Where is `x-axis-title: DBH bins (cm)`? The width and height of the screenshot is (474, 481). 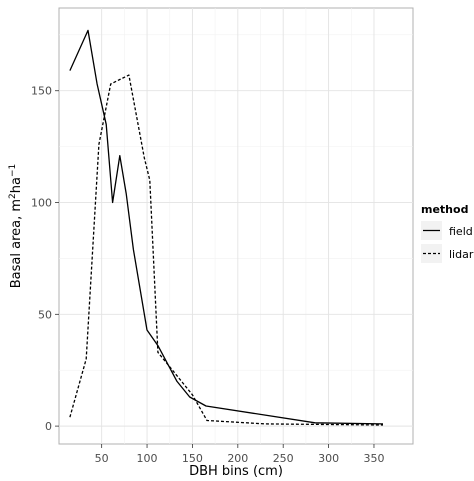 x-axis-title: DBH bins (cm) is located at coordinates (236, 471).